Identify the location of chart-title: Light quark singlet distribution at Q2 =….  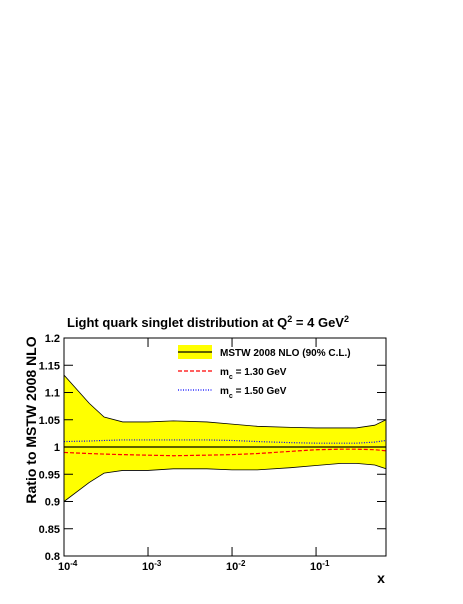
(208, 322).